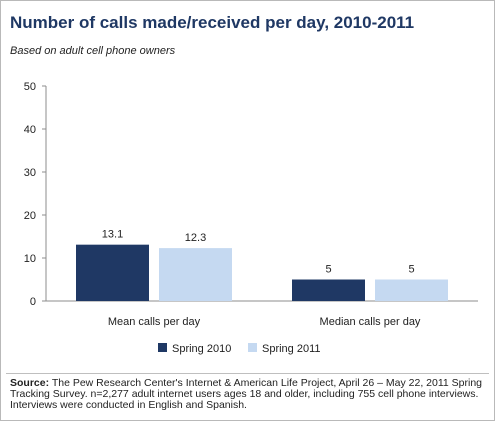 The image size is (495, 421). Describe the element at coordinates (30, 383) in the screenshot. I see `source-label: Source:` at that location.